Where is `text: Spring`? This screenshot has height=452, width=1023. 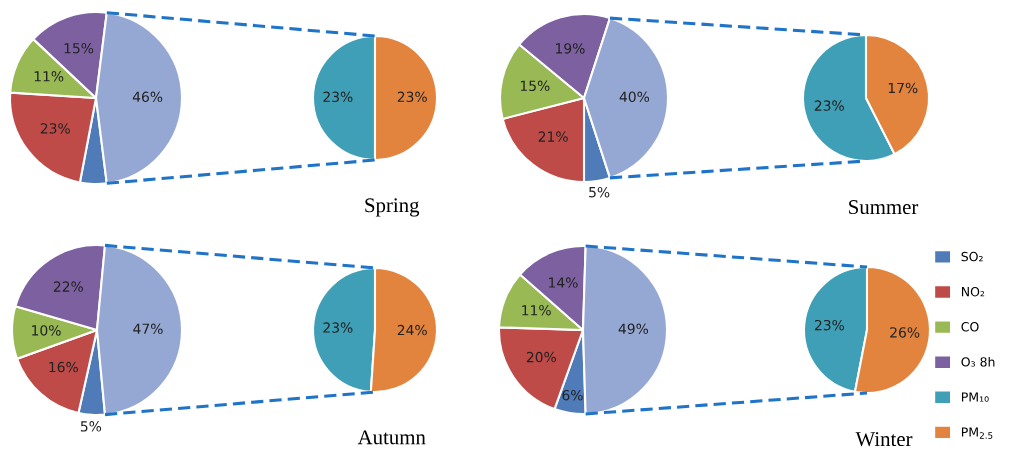
text: Spring is located at coordinates (392, 207).